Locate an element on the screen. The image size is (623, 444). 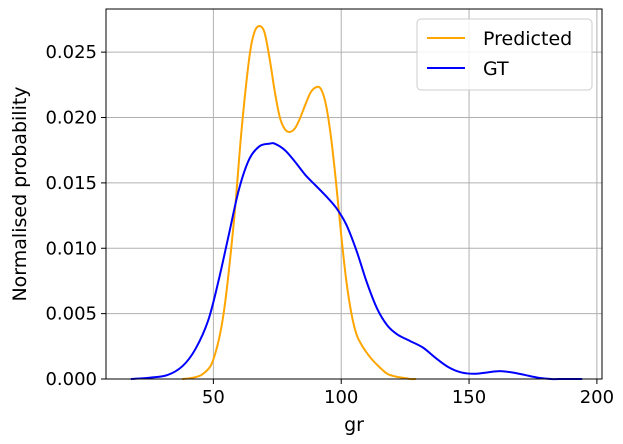
y-tick-label: 0.005 is located at coordinates (71, 314).